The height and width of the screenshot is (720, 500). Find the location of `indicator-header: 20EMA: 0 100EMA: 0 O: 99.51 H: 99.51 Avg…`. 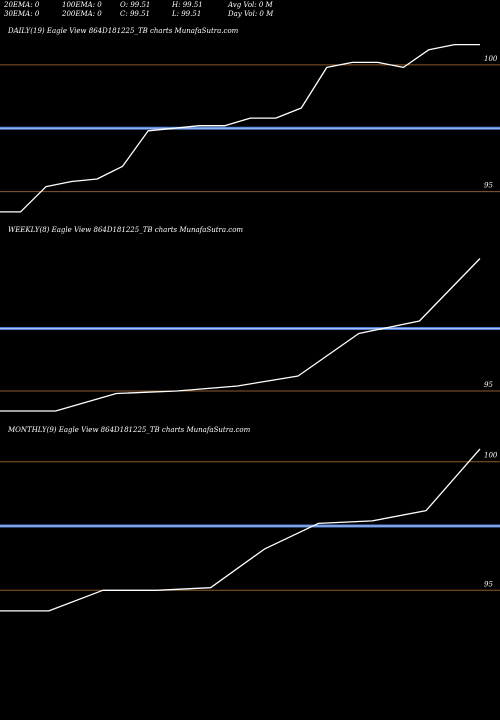

indicator-header: 20EMA: 0 100EMA: 0 O: 99.51 H: 99.51 Avg… is located at coordinates (250, 12).